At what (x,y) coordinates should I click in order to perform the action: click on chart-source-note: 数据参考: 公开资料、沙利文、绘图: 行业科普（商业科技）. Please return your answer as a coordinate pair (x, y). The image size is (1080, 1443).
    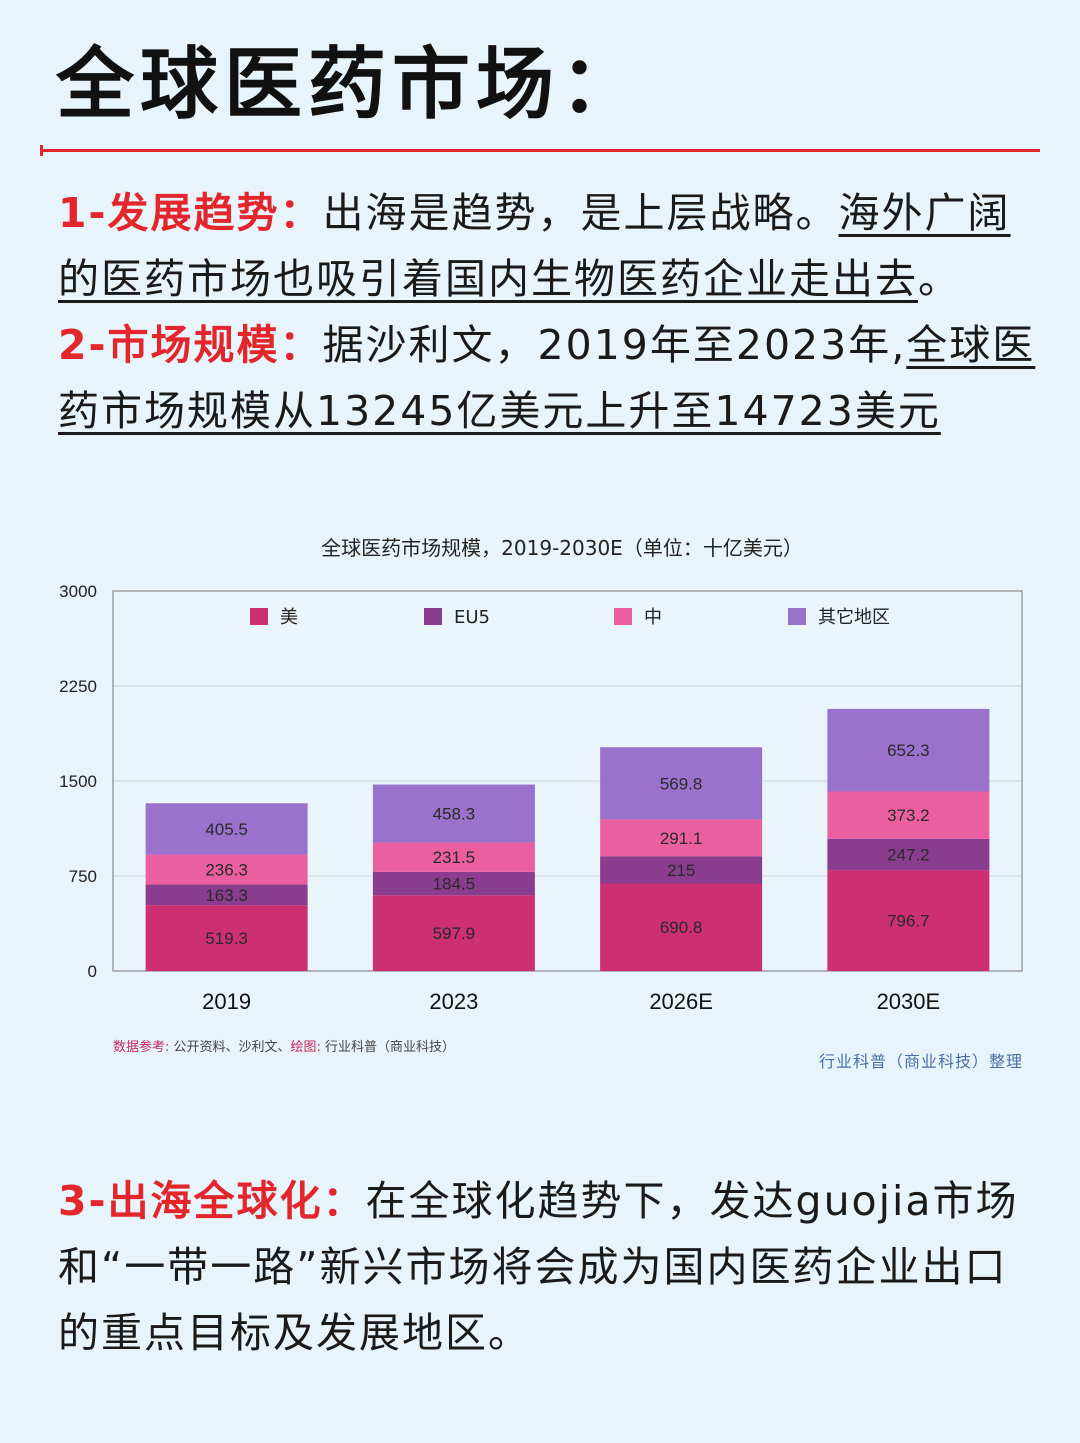
    Looking at the image, I should click on (284, 1045).